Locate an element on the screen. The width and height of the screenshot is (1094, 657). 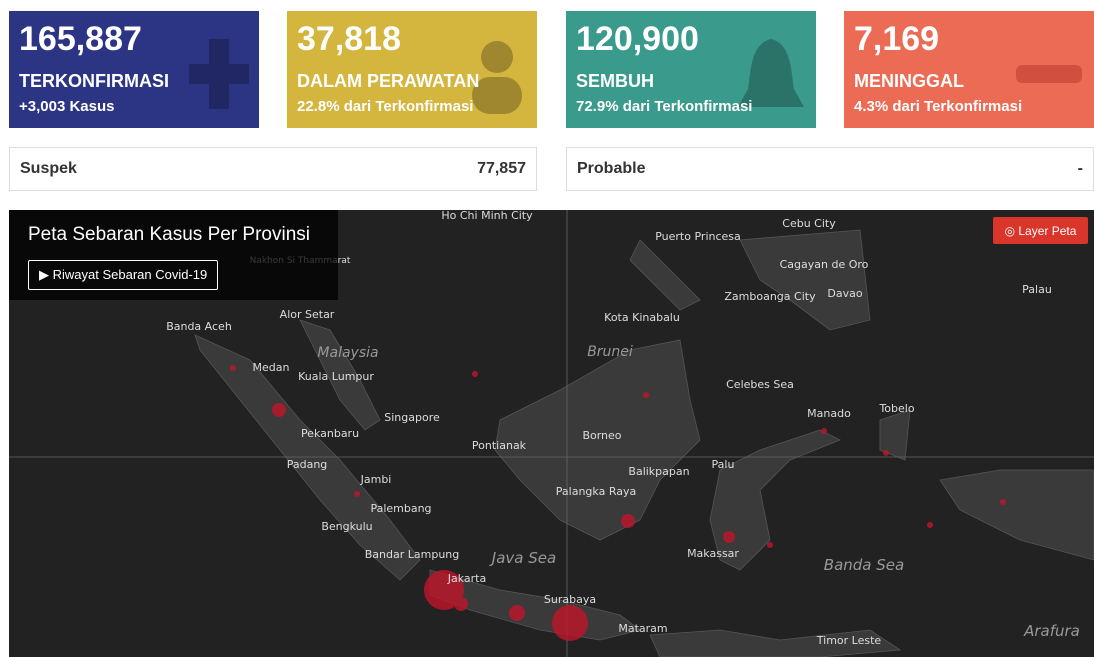
row-label: Probable is located at coordinates (611, 168).